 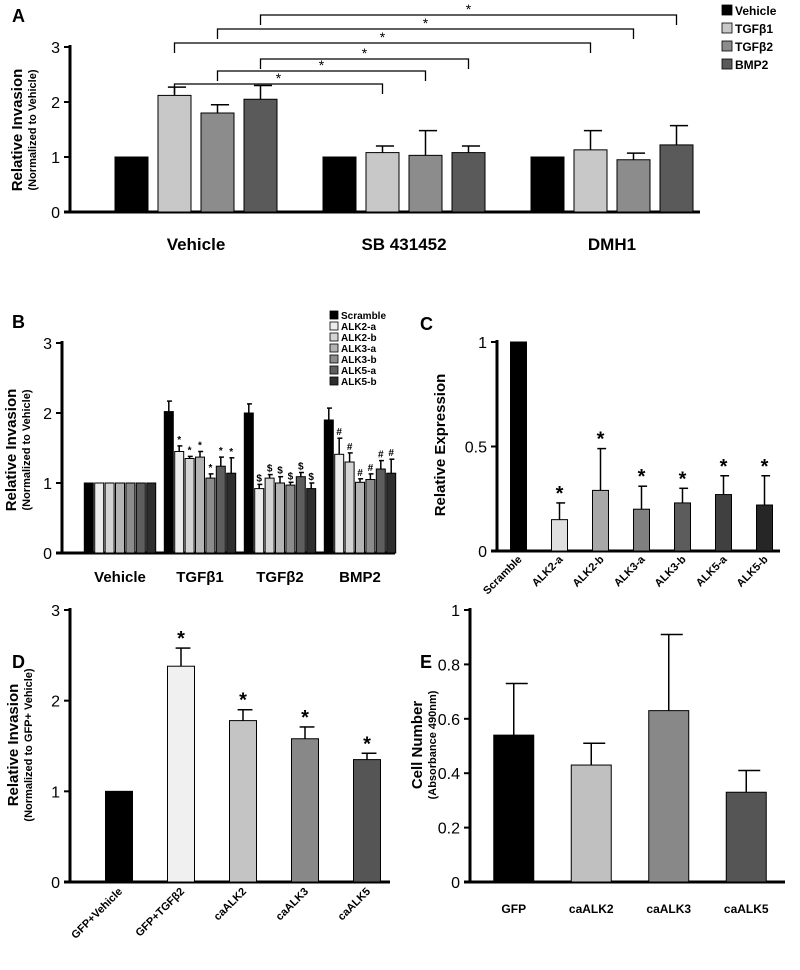 I want to click on x-tick-label: BMP2, so click(x=360, y=577).